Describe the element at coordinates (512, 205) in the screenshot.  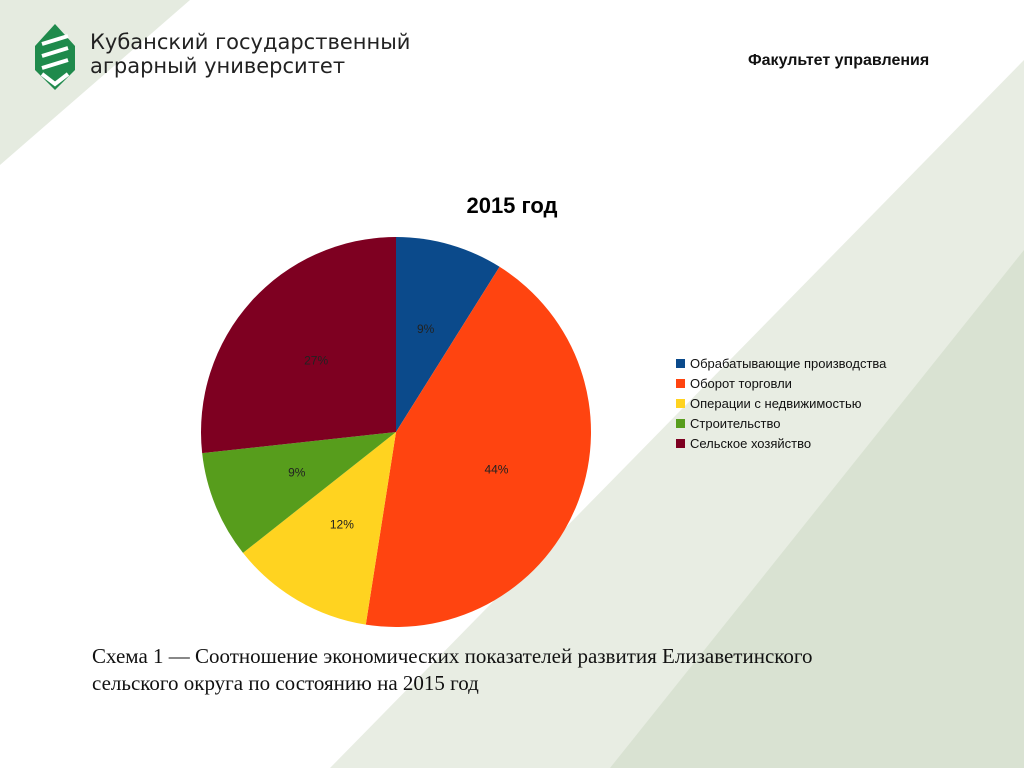
I see `chart-title: 2015 год` at that location.